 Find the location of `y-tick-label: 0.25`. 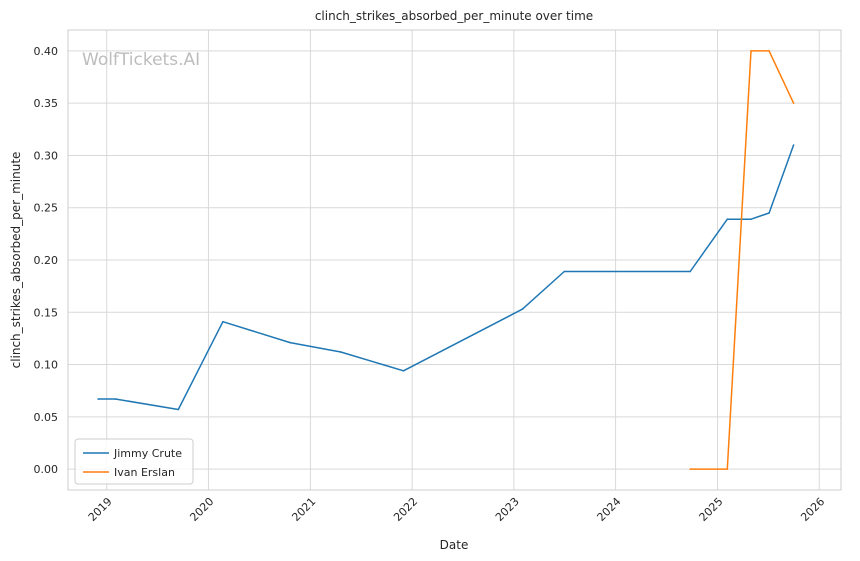

y-tick-label: 0.25 is located at coordinates (46, 208).